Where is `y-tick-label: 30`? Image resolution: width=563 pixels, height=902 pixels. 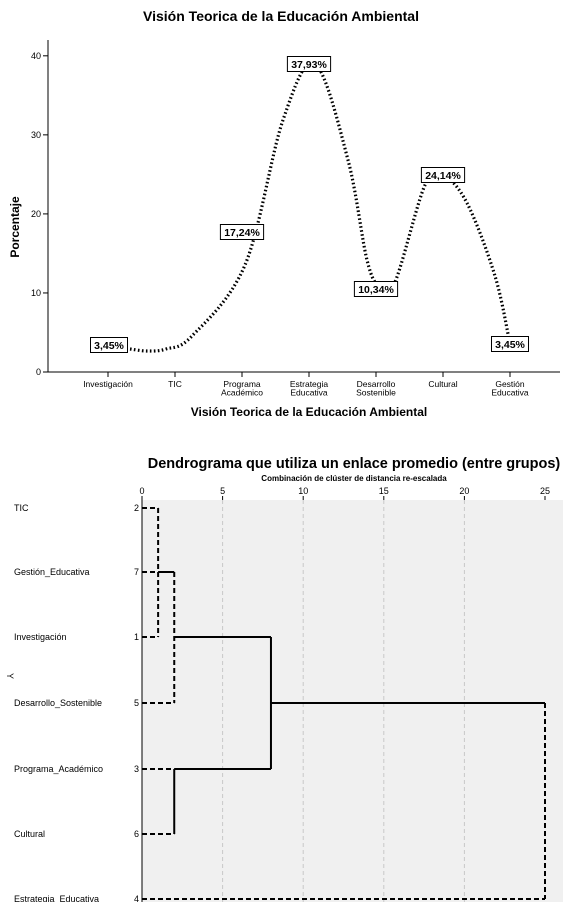
y-tick-label: 30 is located at coordinates (36, 135).